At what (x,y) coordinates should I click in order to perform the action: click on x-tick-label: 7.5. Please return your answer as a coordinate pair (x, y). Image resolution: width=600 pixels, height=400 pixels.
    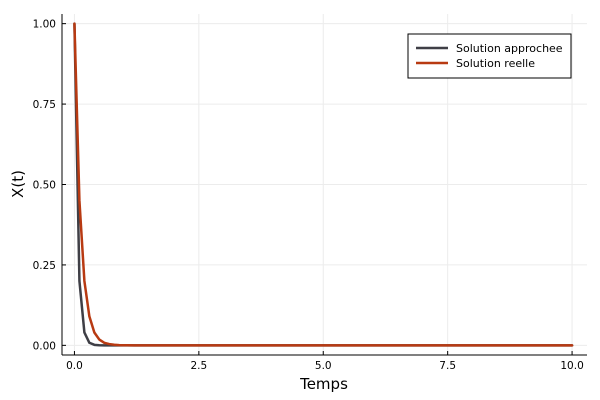
    Looking at the image, I should click on (447, 366).